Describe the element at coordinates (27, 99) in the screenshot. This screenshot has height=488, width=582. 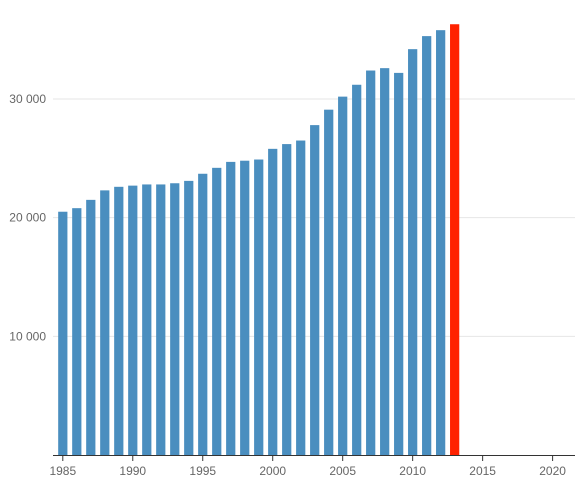
I see `y-tick-label: 30 000` at that location.